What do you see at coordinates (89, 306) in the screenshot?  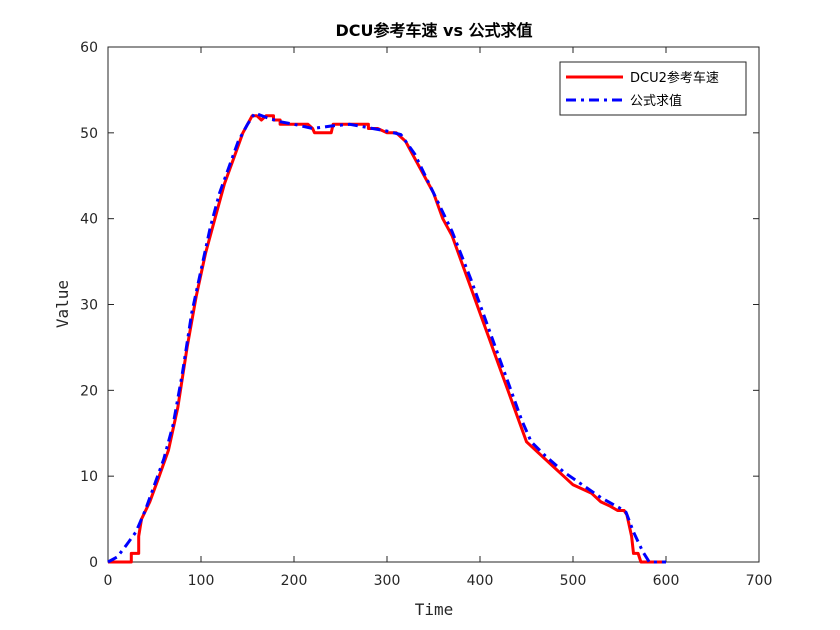 I see `y-tick-label: 30` at bounding box center [89, 306].